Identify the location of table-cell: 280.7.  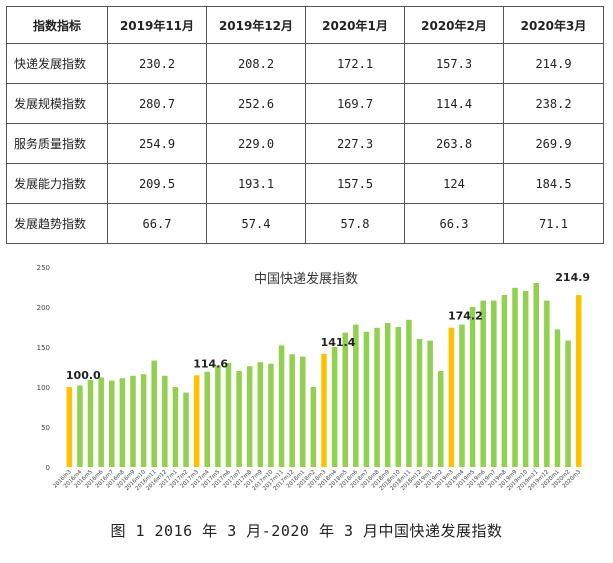
(157, 103).